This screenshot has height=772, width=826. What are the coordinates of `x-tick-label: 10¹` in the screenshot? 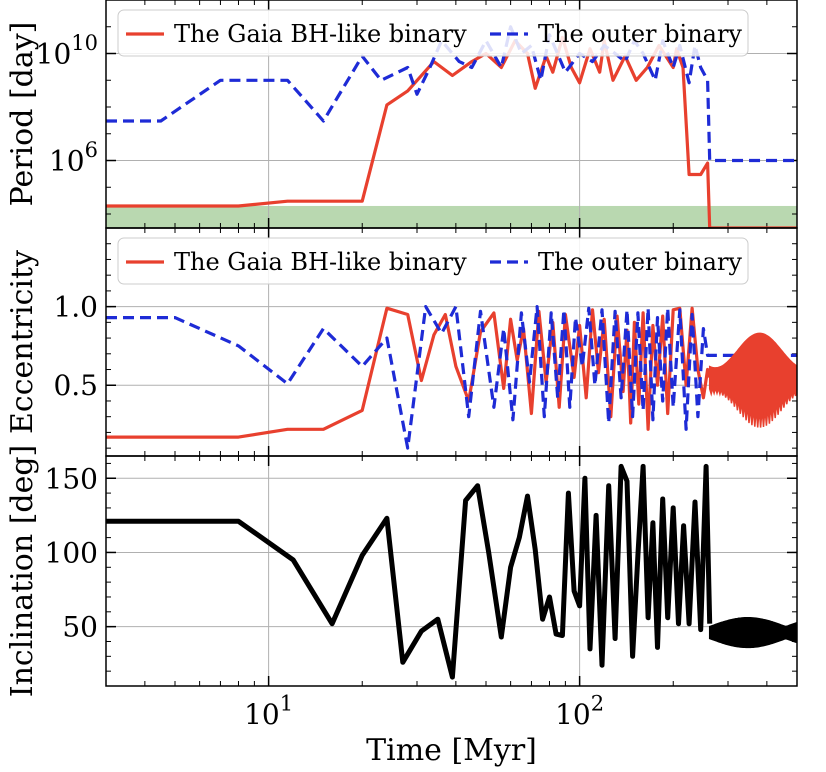 It's located at (268, 712).